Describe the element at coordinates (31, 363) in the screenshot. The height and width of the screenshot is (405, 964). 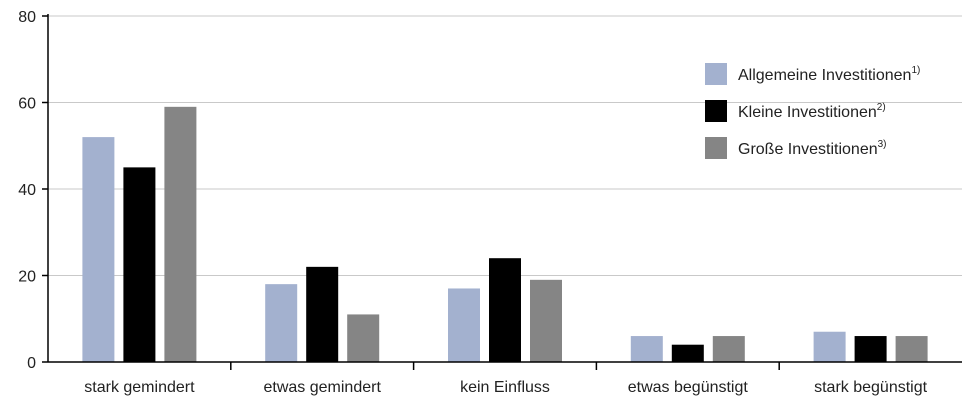
I see `y-tick-label: 0` at that location.